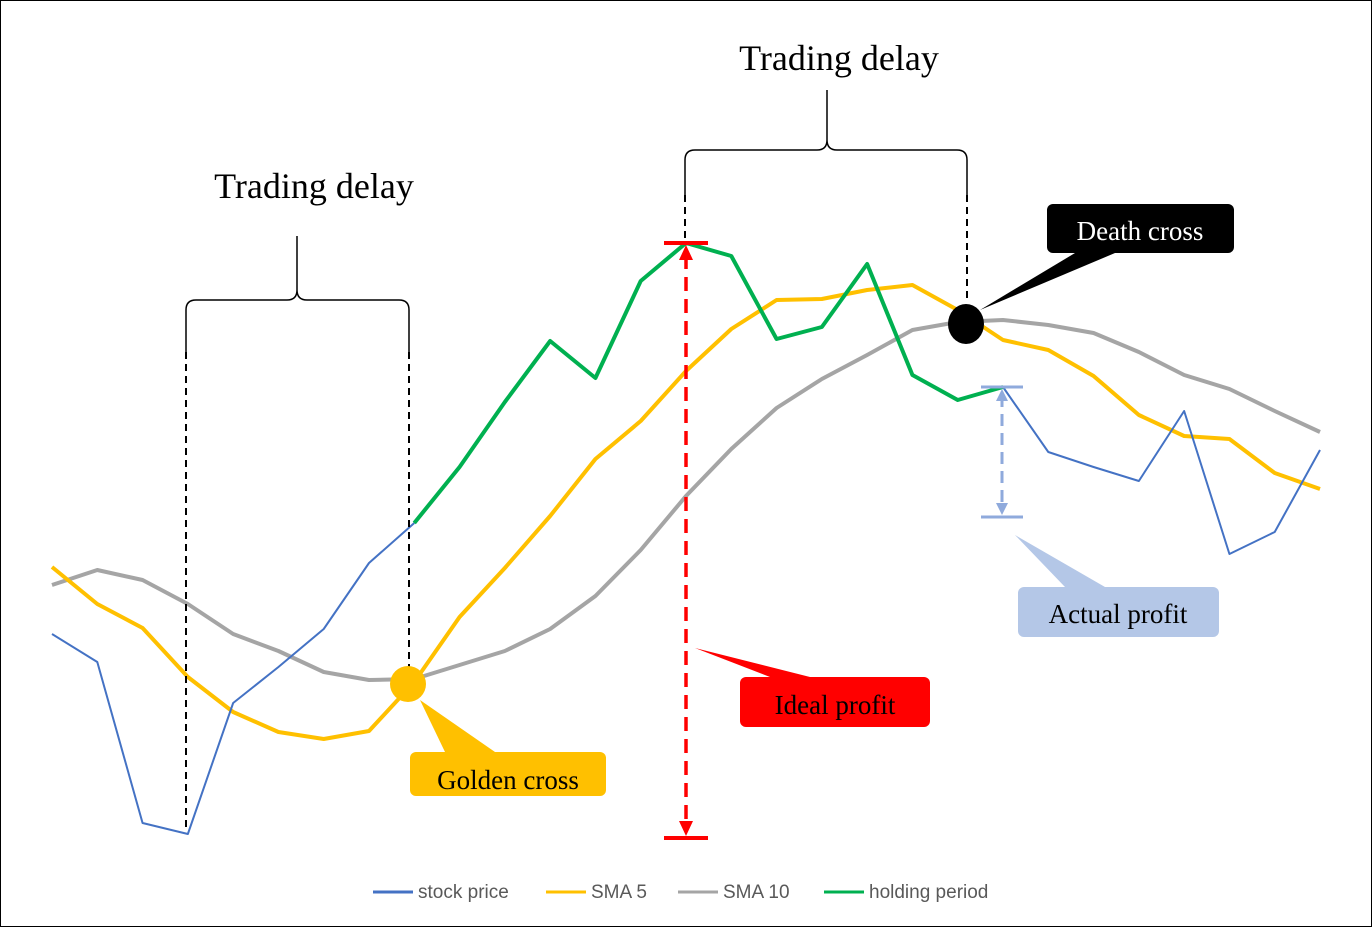 This screenshot has width=1372, height=927. Describe the element at coordinates (619, 892) in the screenshot. I see `legend-label: SMA 5` at that location.